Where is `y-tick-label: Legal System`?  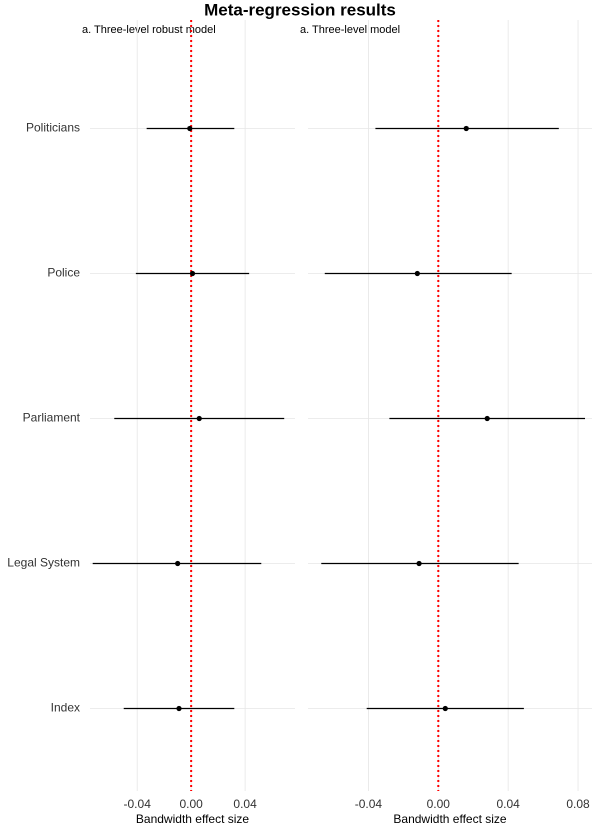
y-tick-label: Legal System is located at coordinates (43, 563).